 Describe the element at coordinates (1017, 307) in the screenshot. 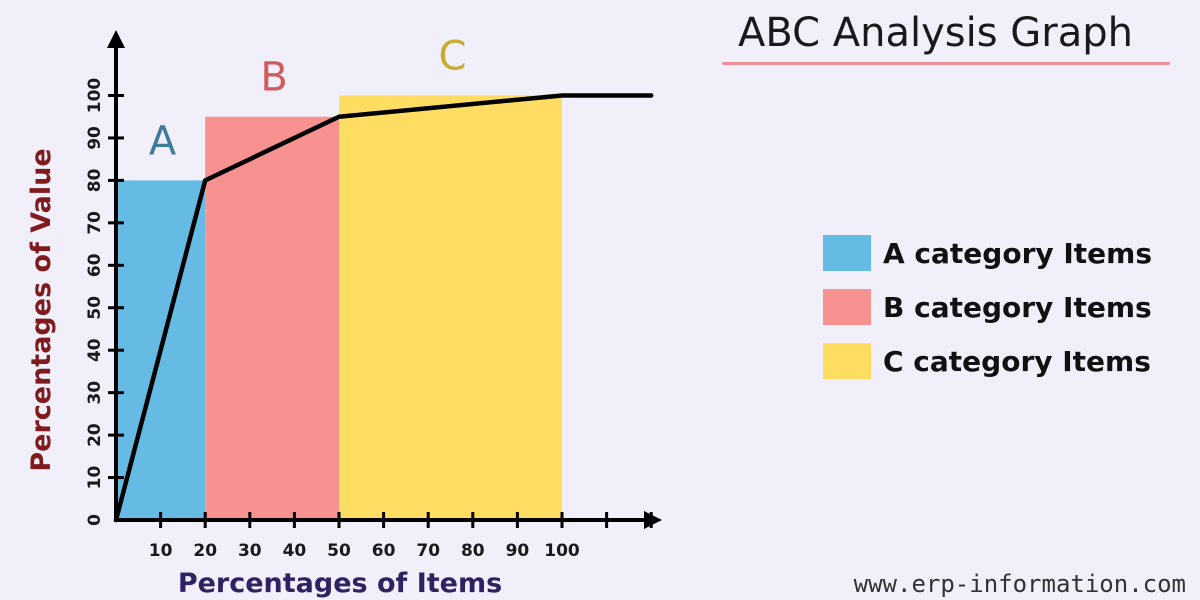

I see `legend-label-b: B category Items` at that location.